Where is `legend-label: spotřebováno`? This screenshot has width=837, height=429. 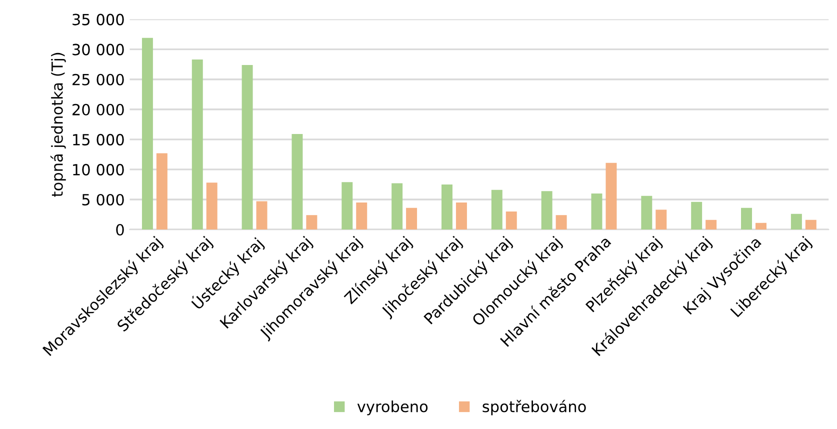
legend-label: spotřebováno is located at coordinates (534, 408).